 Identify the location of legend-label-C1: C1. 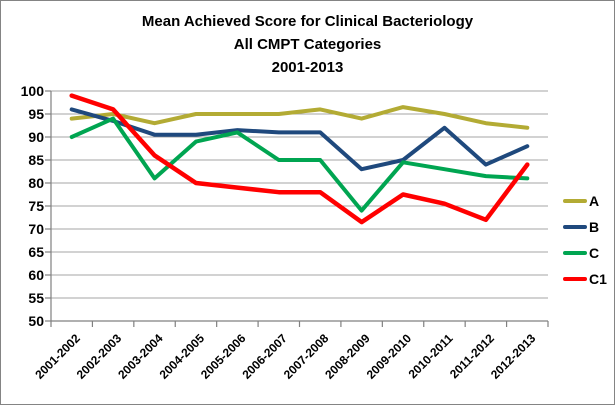
(598, 279).